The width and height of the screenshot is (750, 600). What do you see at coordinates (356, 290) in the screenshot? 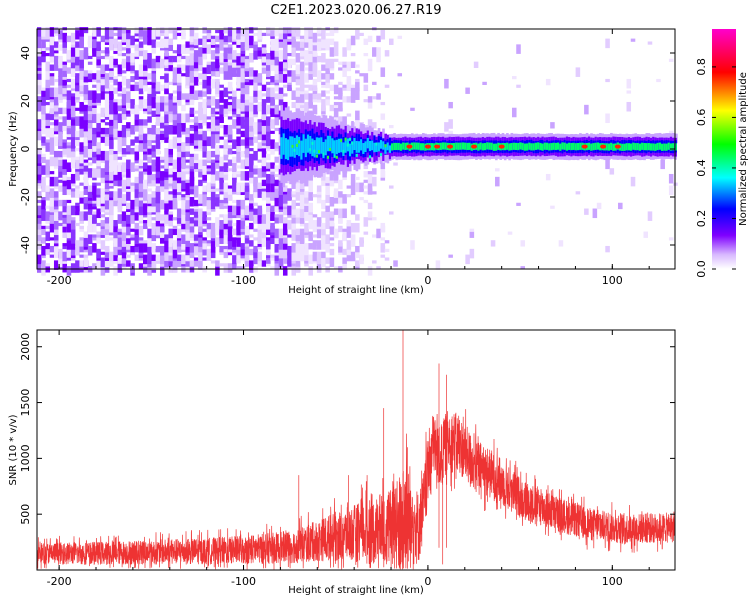
I see `spectrogram-xlabel: Height of straight line (km)` at bounding box center [356, 290].